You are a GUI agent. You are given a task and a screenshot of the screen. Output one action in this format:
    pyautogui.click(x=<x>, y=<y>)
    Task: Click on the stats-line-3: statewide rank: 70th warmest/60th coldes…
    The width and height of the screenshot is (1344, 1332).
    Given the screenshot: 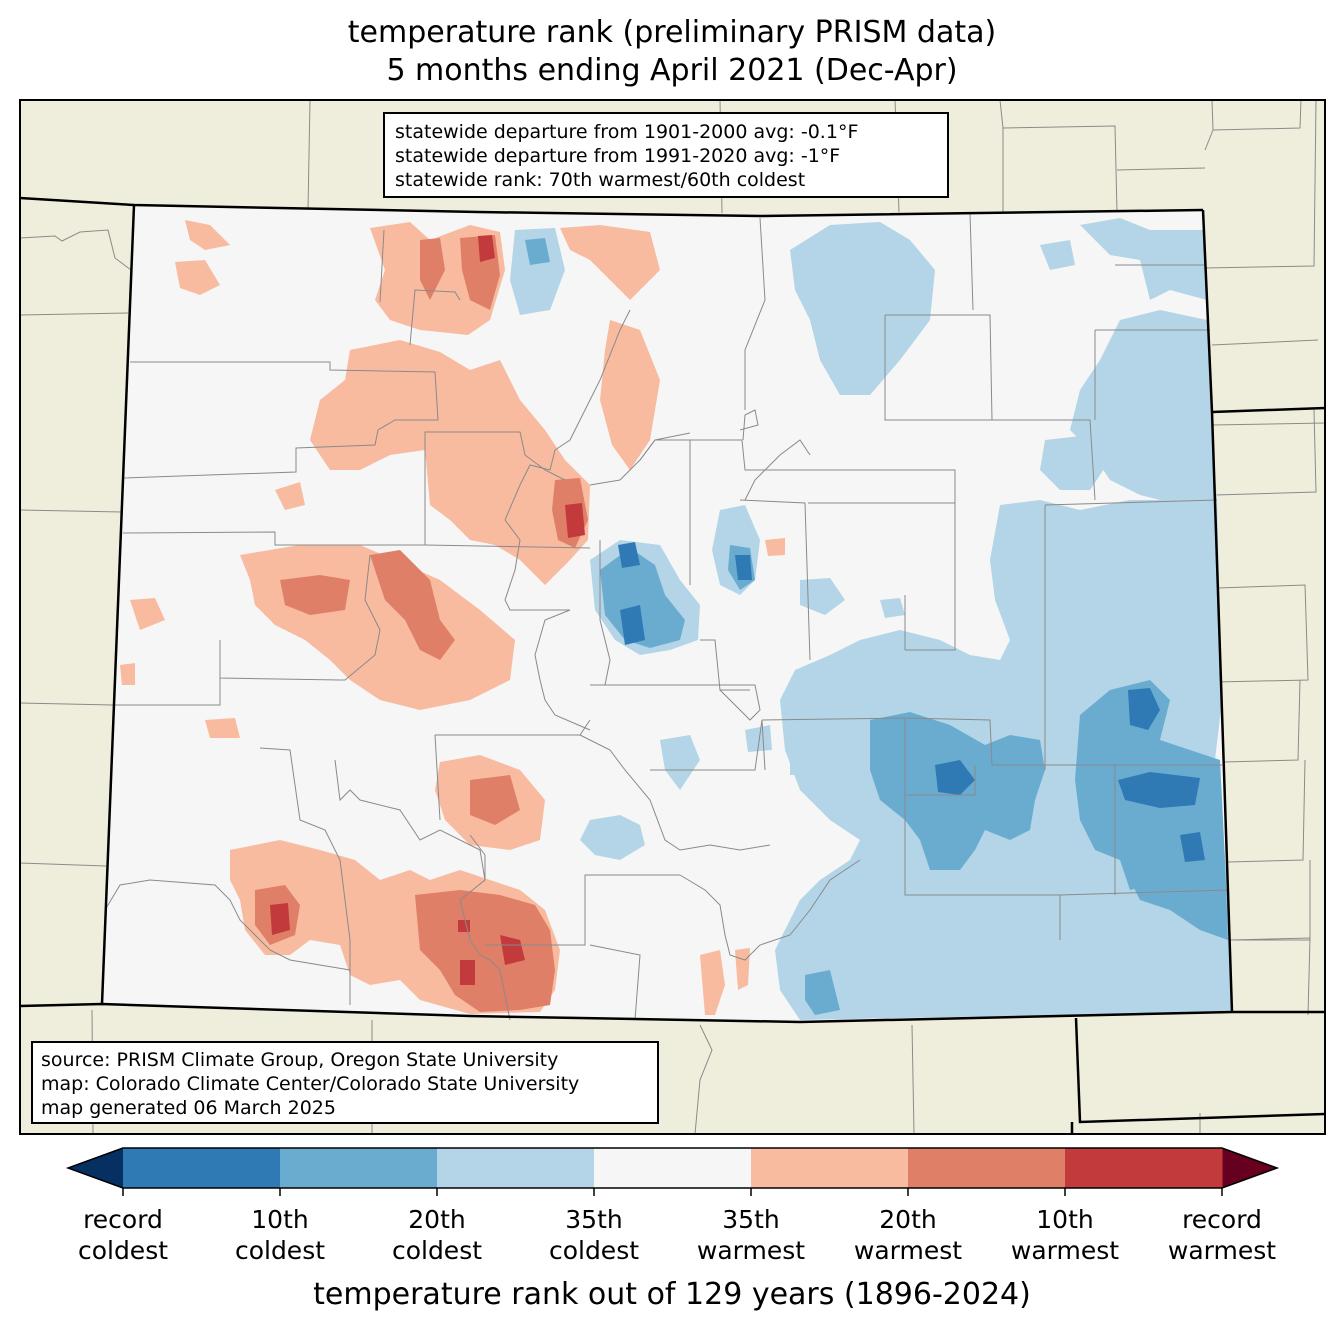 What is the action you would take?
    pyautogui.click(x=600, y=180)
    